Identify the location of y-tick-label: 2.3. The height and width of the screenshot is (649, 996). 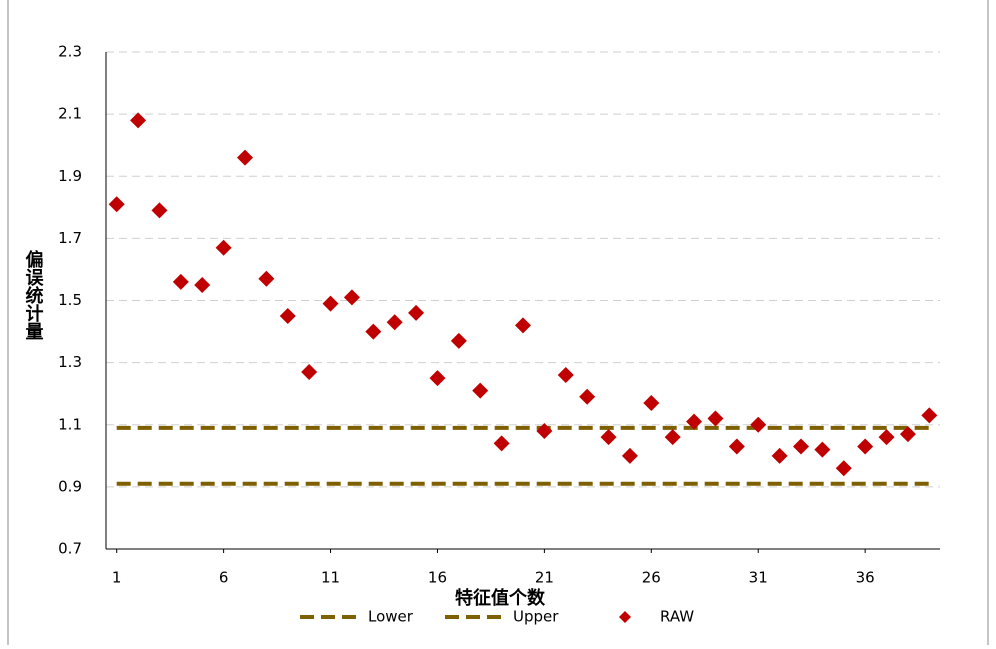
(70, 52).